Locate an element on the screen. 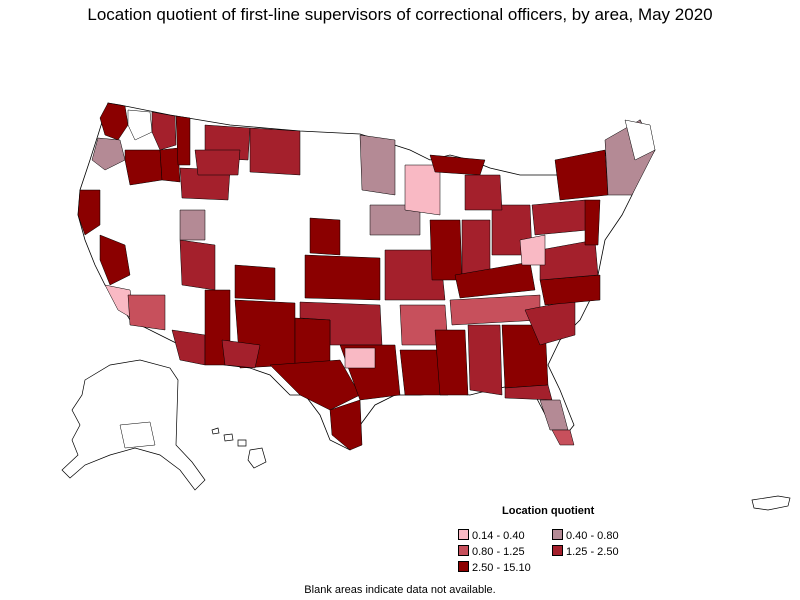 The height and width of the screenshot is (600, 800). legend-label-0: 0.14 - 0.40 is located at coordinates (498, 536).